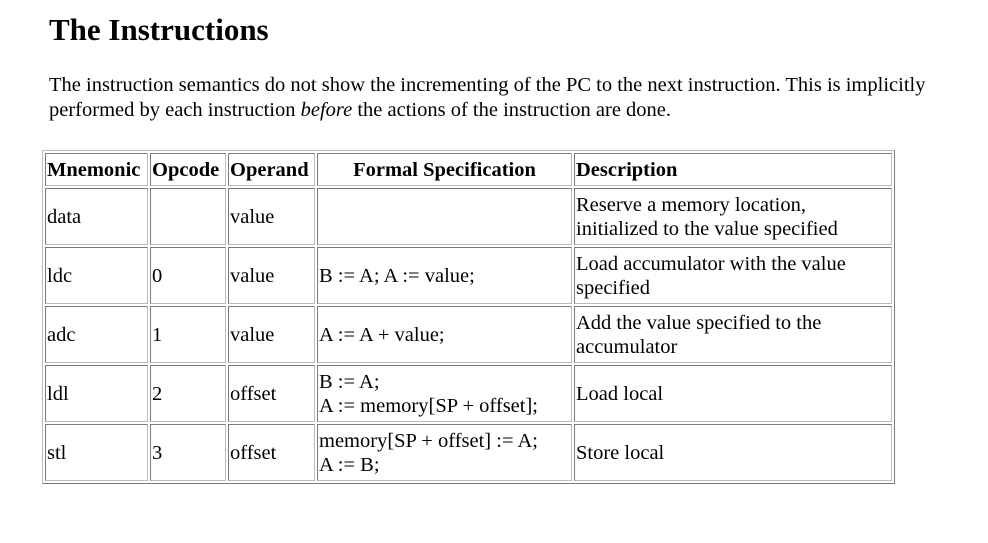 The width and height of the screenshot is (988, 543). Describe the element at coordinates (271, 169) in the screenshot. I see `header-operand: Operand` at that location.